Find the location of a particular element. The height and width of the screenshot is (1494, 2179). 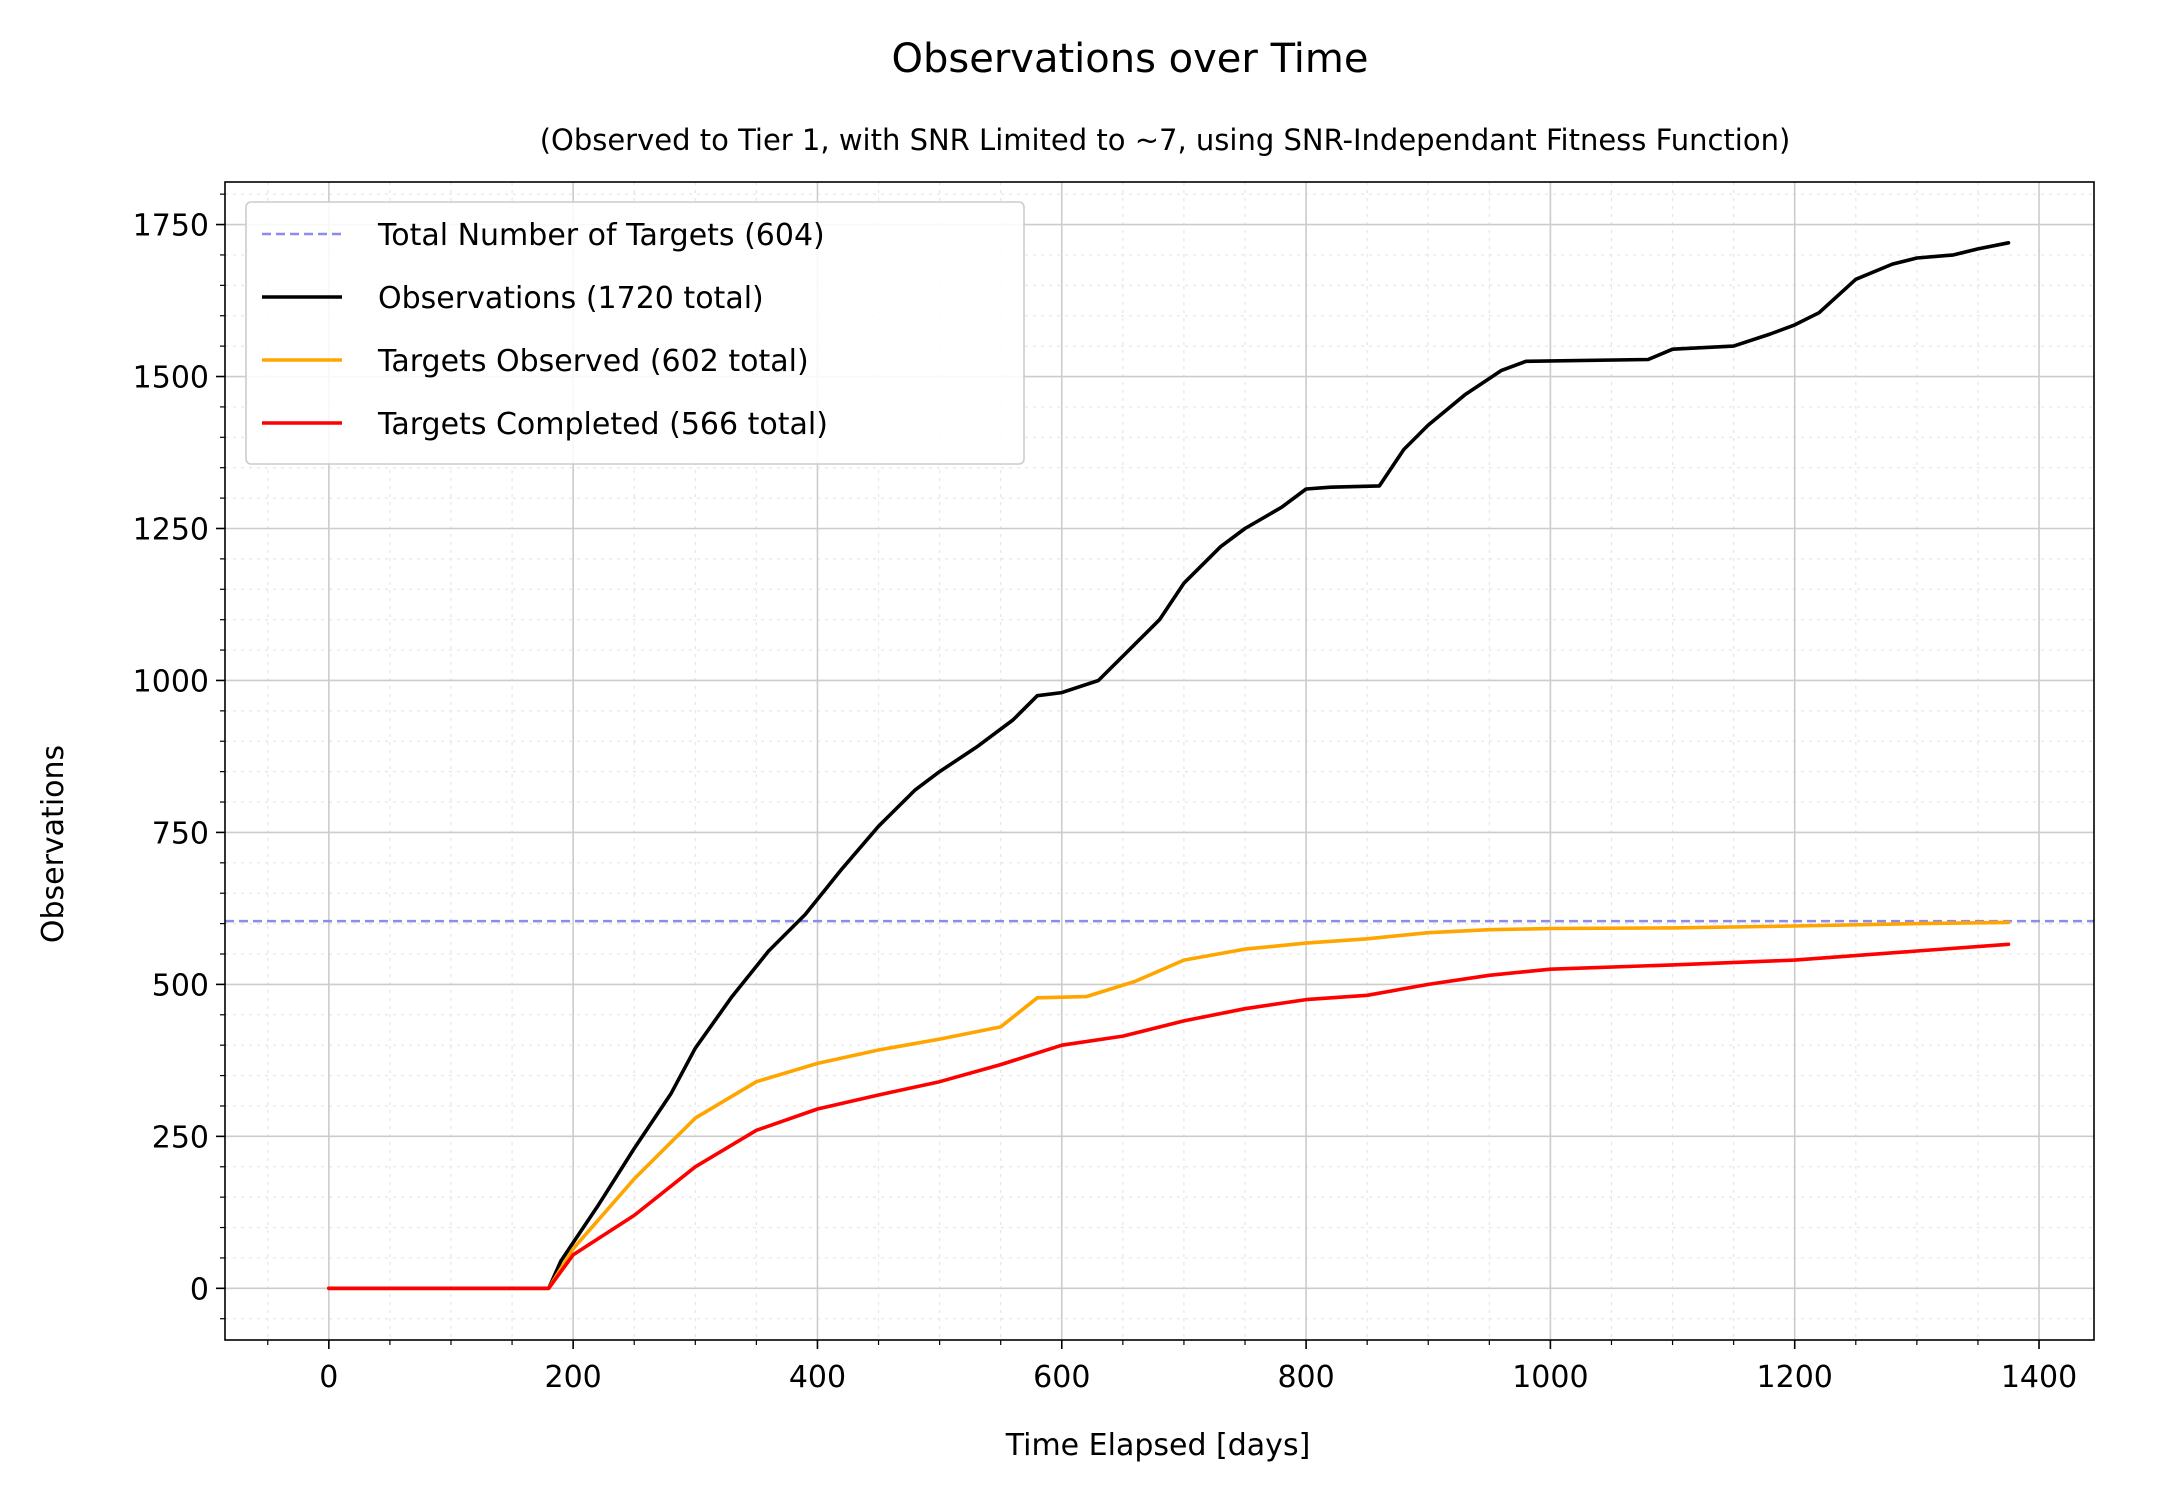

y-tick-label: 1250 is located at coordinates (171, 529).